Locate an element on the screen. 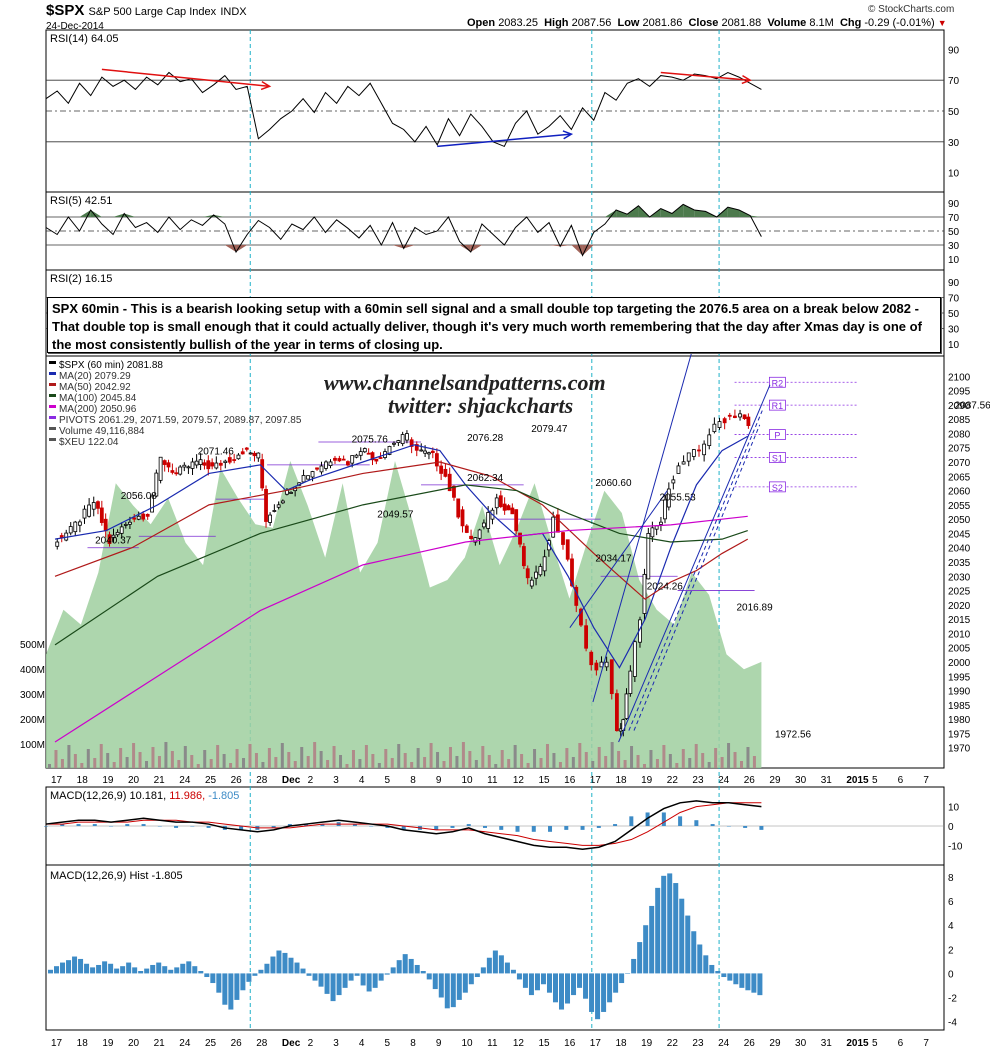  date-axis-bottom-tick-18: 12 is located at coordinates (519, 1043).